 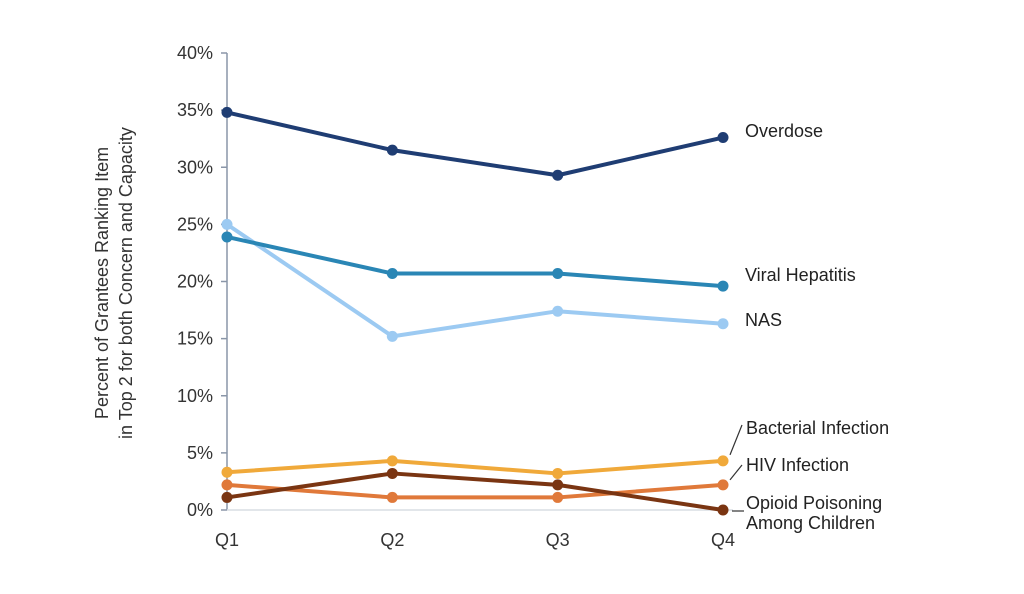 I want to click on x-tick-label: Q3, so click(x=558, y=540).